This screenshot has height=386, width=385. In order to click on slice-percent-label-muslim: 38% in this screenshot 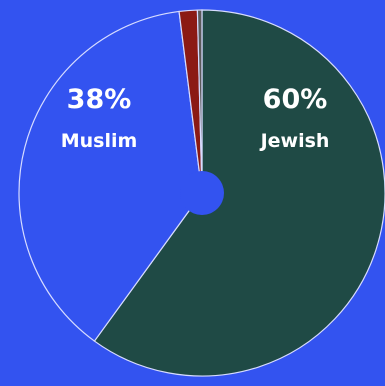, I will do `click(99, 99)`.